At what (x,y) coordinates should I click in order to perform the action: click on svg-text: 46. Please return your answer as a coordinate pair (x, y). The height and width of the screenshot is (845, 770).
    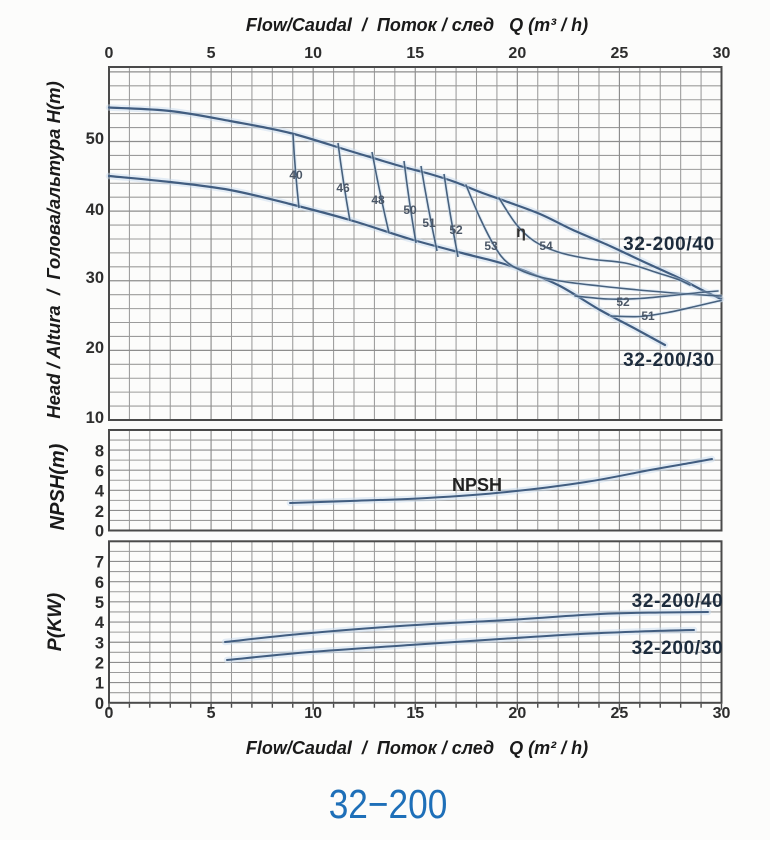
    Looking at the image, I should click on (343, 188).